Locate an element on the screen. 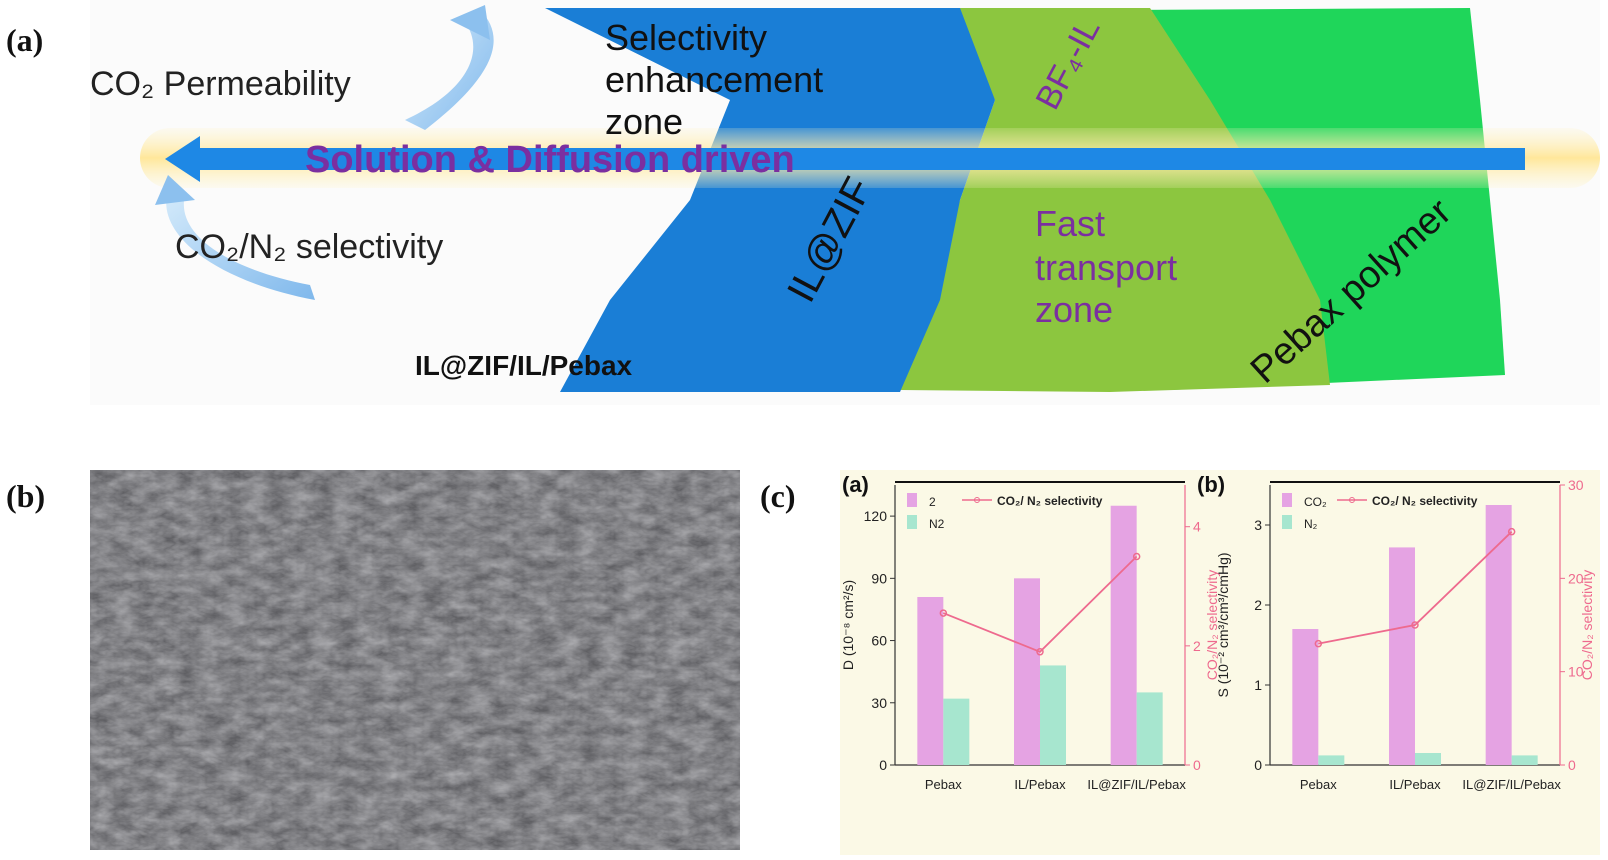 The height and width of the screenshot is (860, 1608). y2-tick-label: 10 is located at coordinates (1576, 672).